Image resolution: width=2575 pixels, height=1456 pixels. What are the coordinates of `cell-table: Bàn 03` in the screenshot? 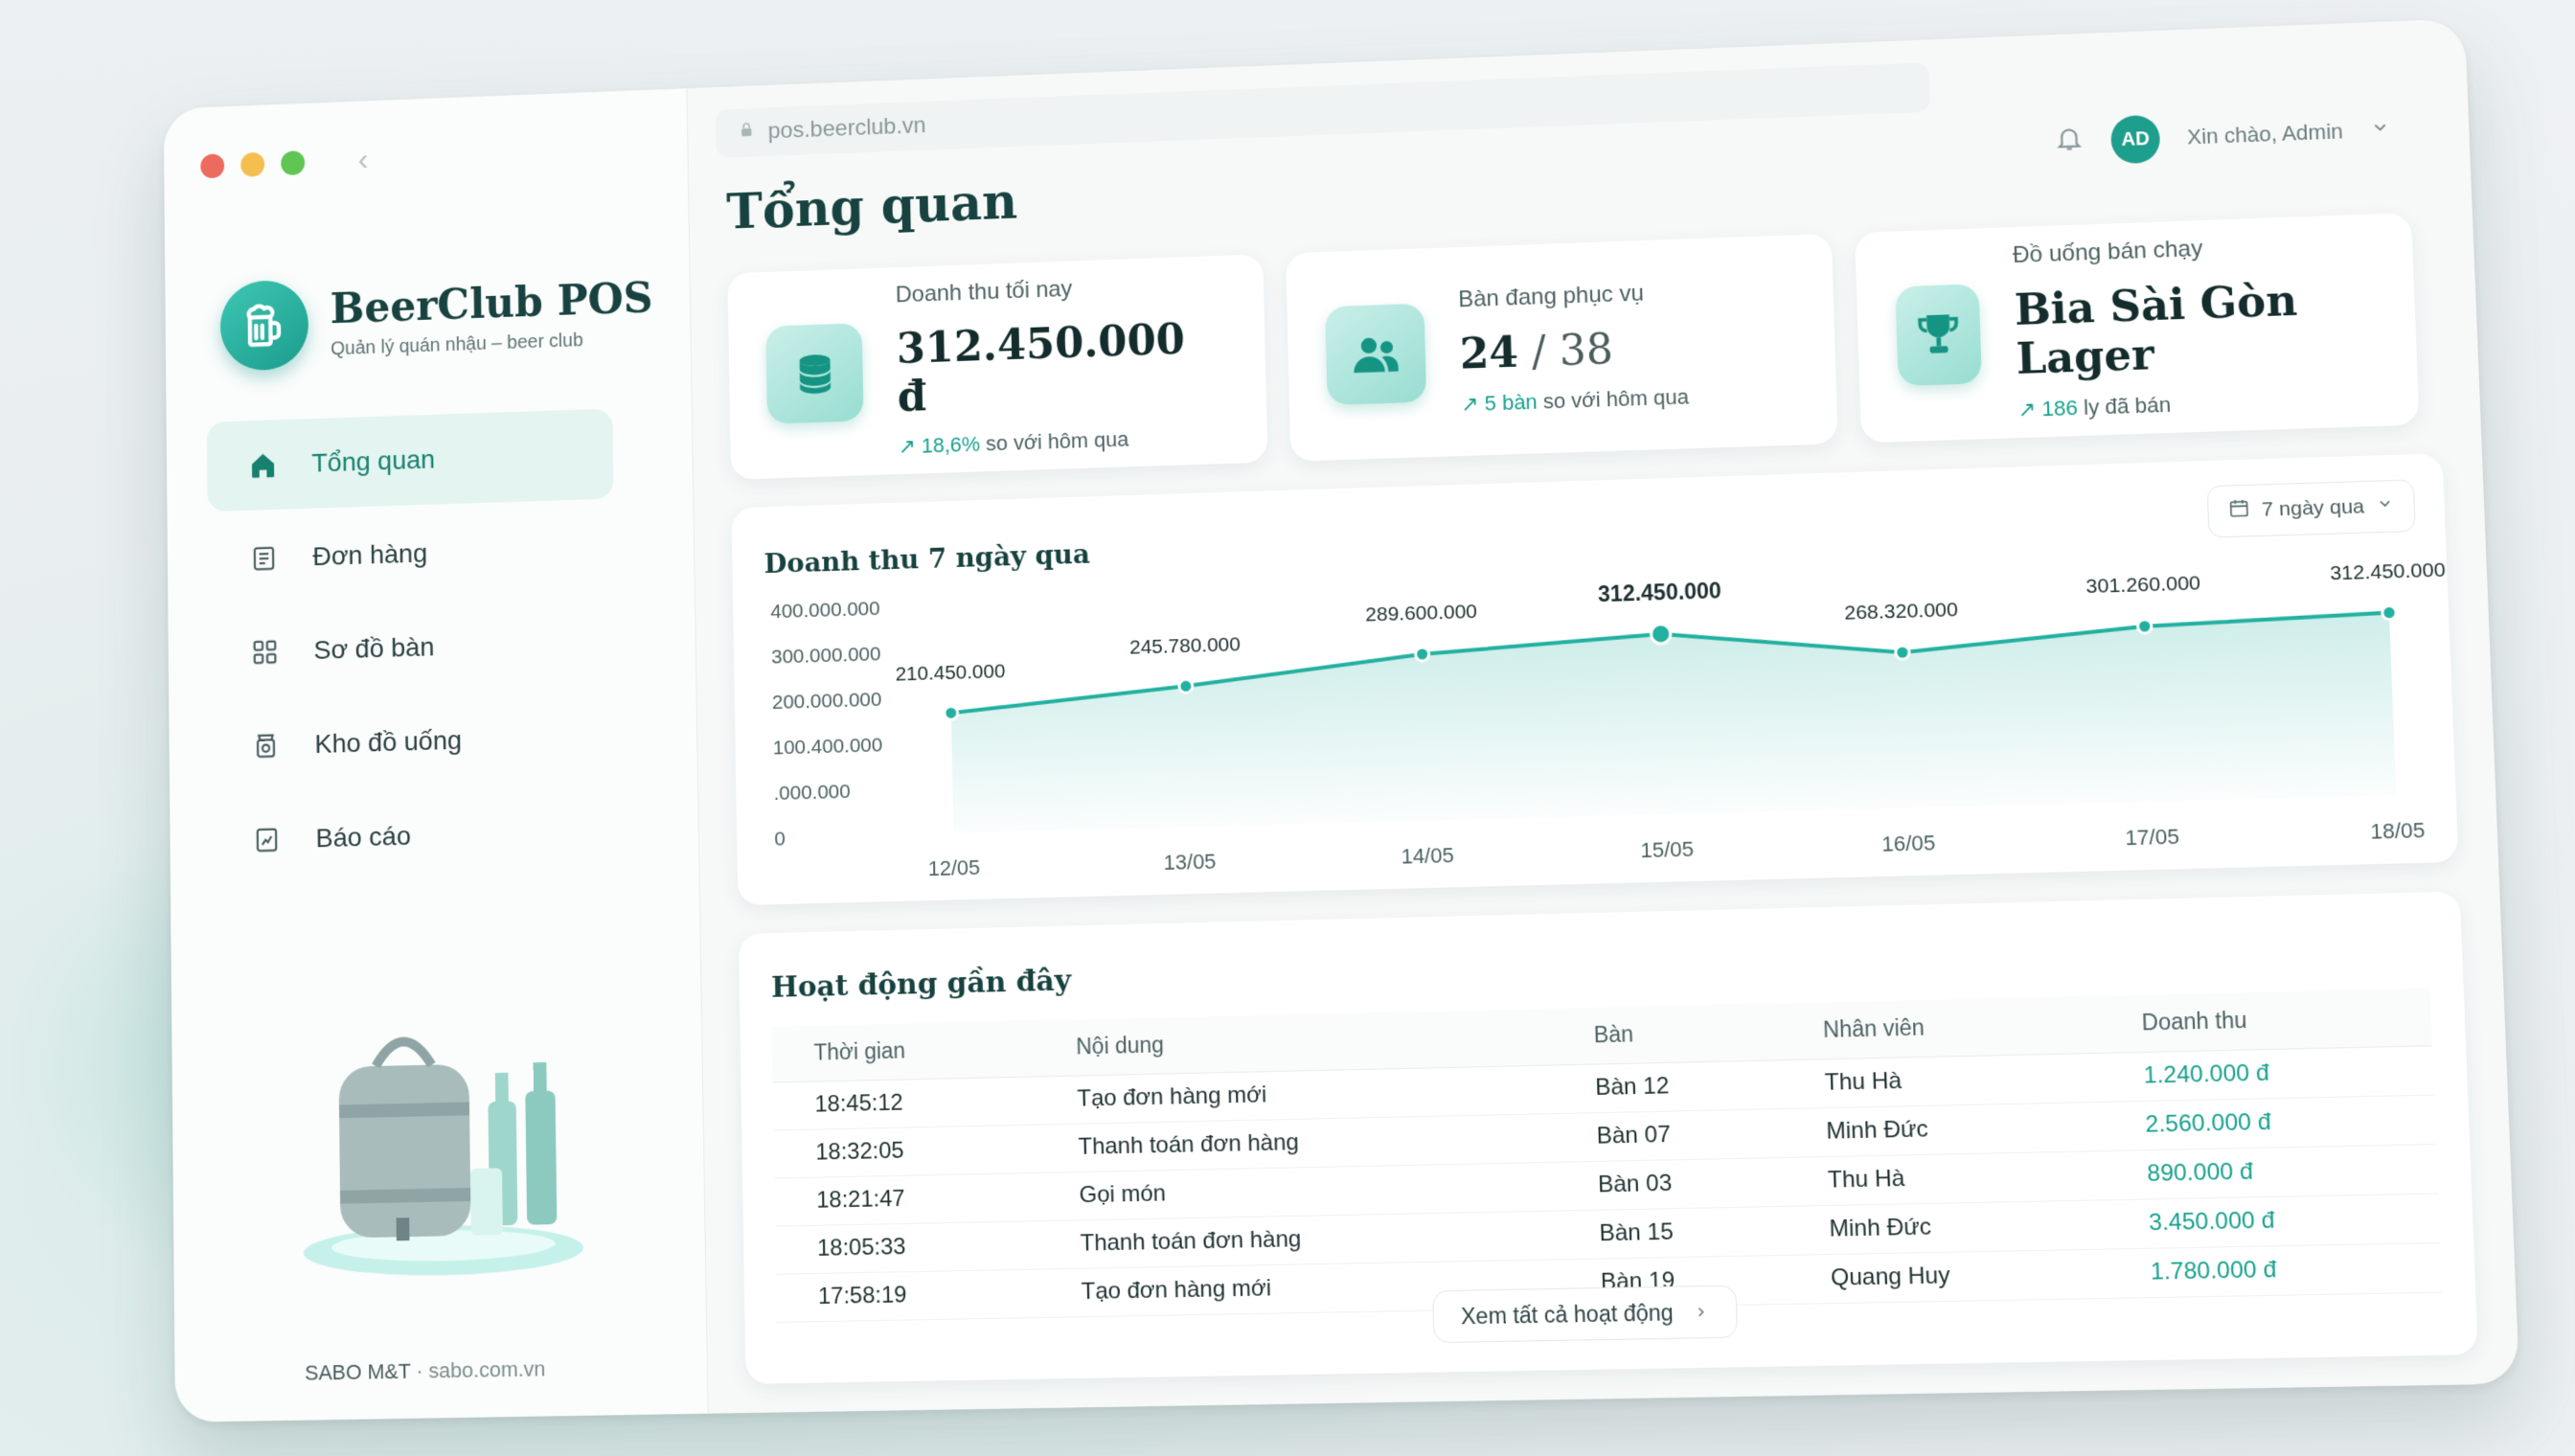 It's located at (1670, 1184).